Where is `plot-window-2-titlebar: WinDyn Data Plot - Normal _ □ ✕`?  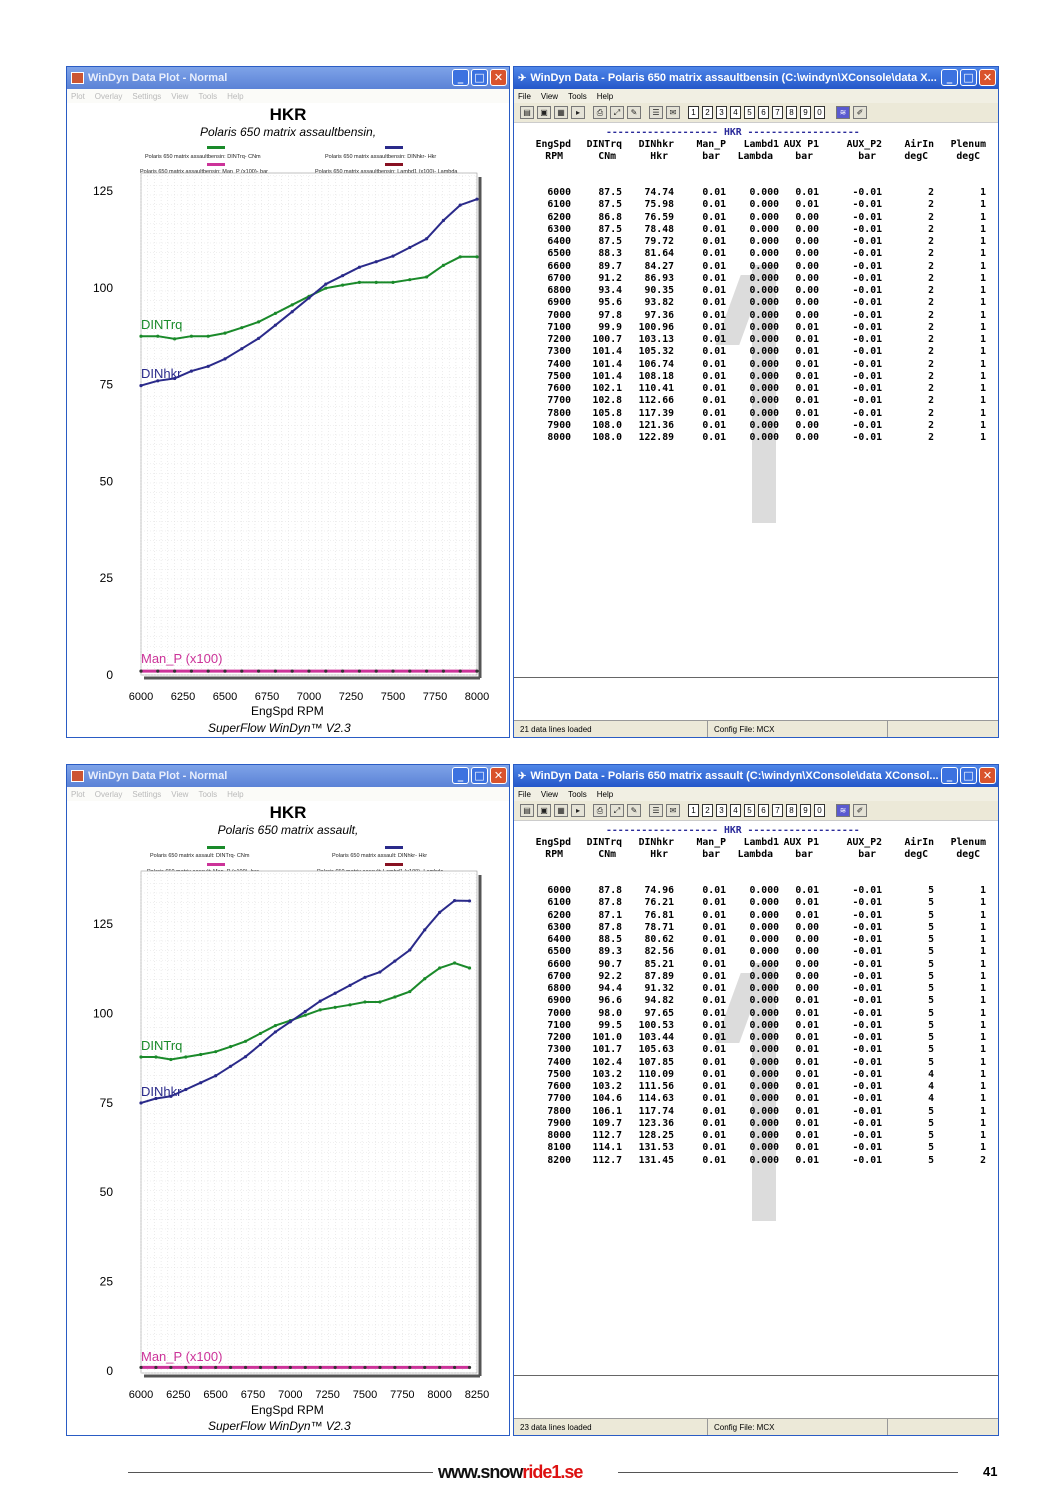 plot-window-2-titlebar: WinDyn Data Plot - Normal _ □ ✕ is located at coordinates (288, 776).